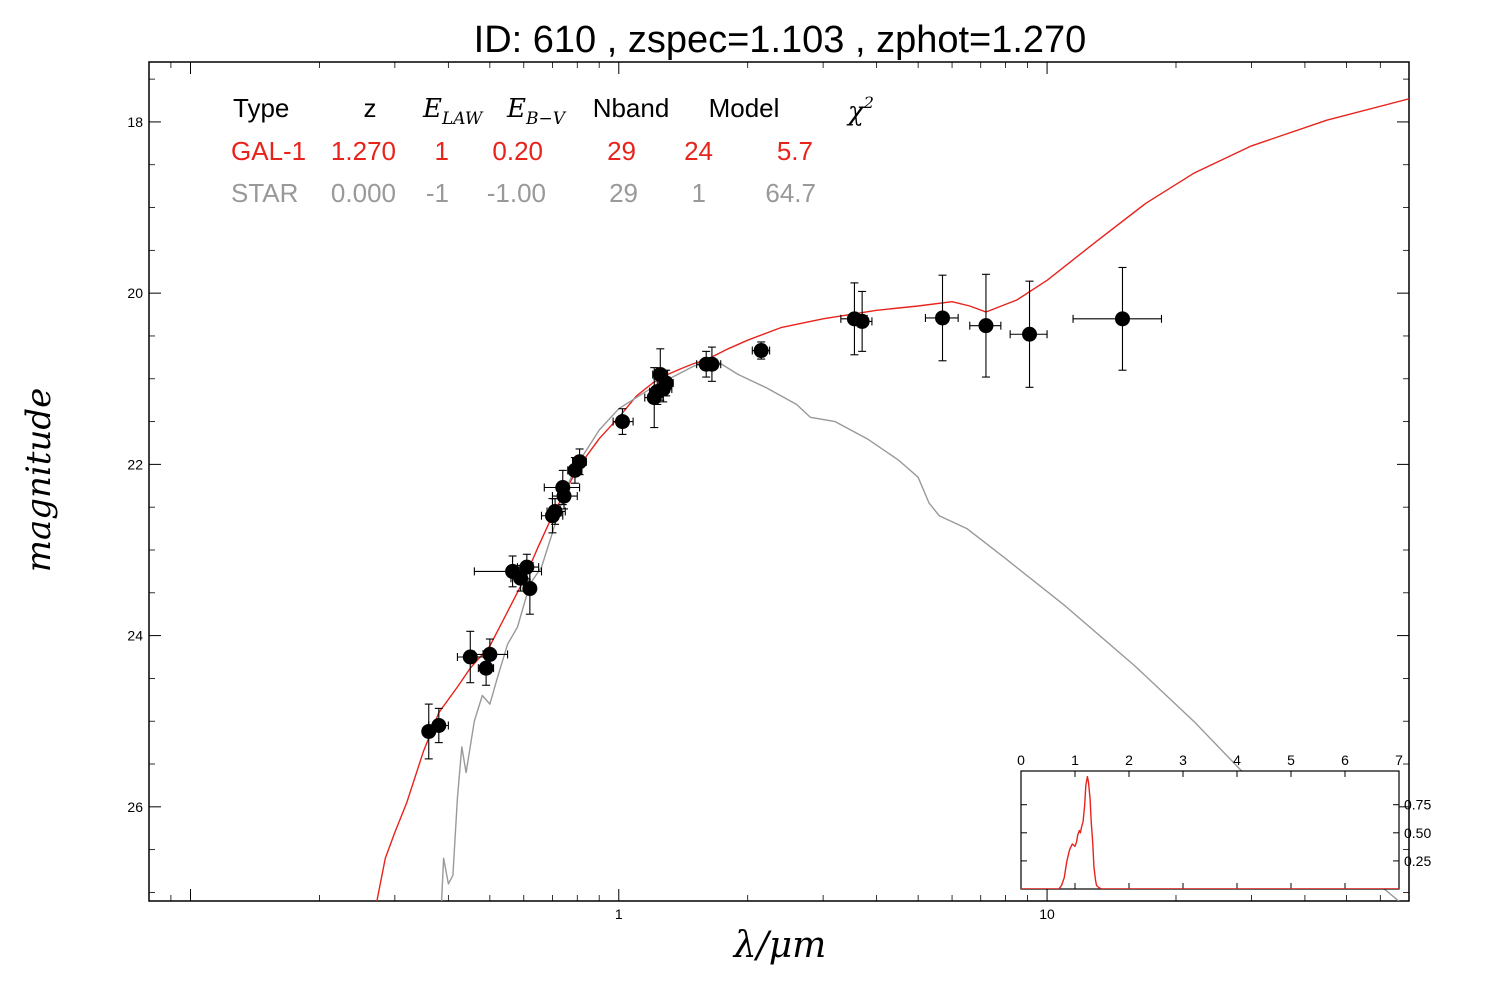 The image size is (1500, 1000). I want to click on inset-x-tick-label: 1, so click(1075, 760).